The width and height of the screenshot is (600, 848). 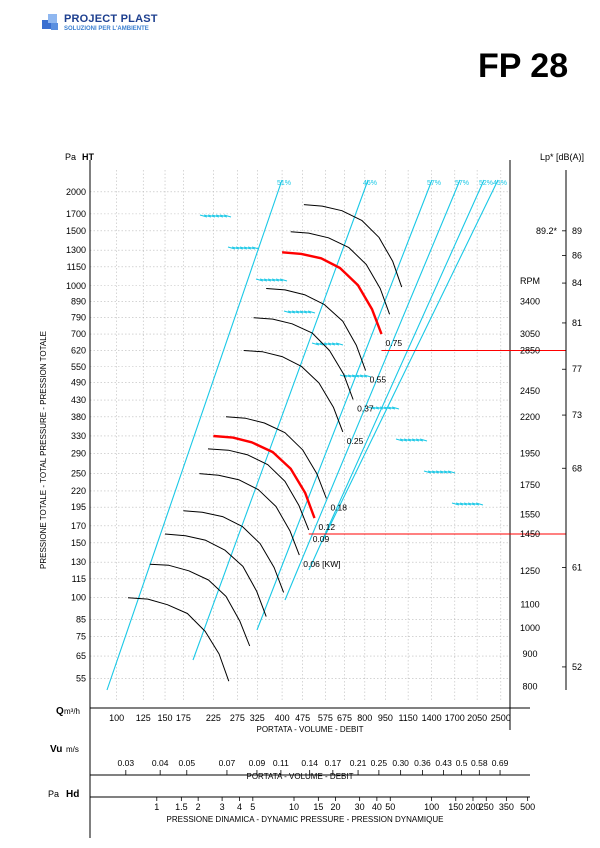 What do you see at coordinates (500, 183) in the screenshot?
I see `efficiency-label: 45%` at bounding box center [500, 183].